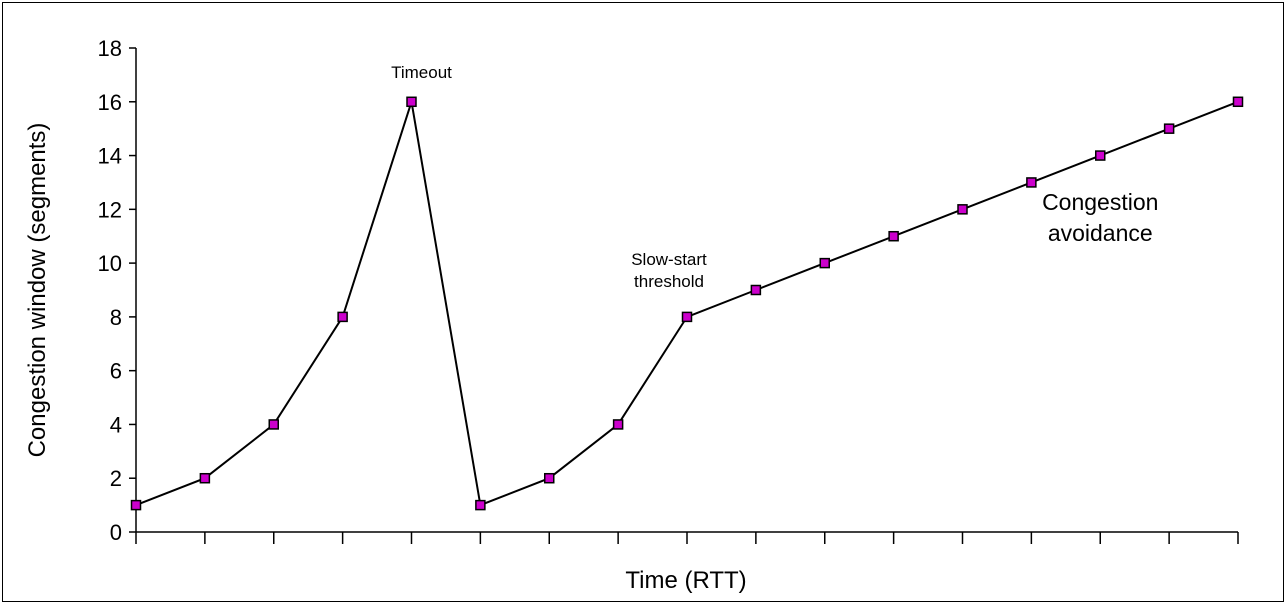 This screenshot has width=1288, height=606. What do you see at coordinates (116, 478) in the screenshot?
I see `y-tick-label: 2` at bounding box center [116, 478].